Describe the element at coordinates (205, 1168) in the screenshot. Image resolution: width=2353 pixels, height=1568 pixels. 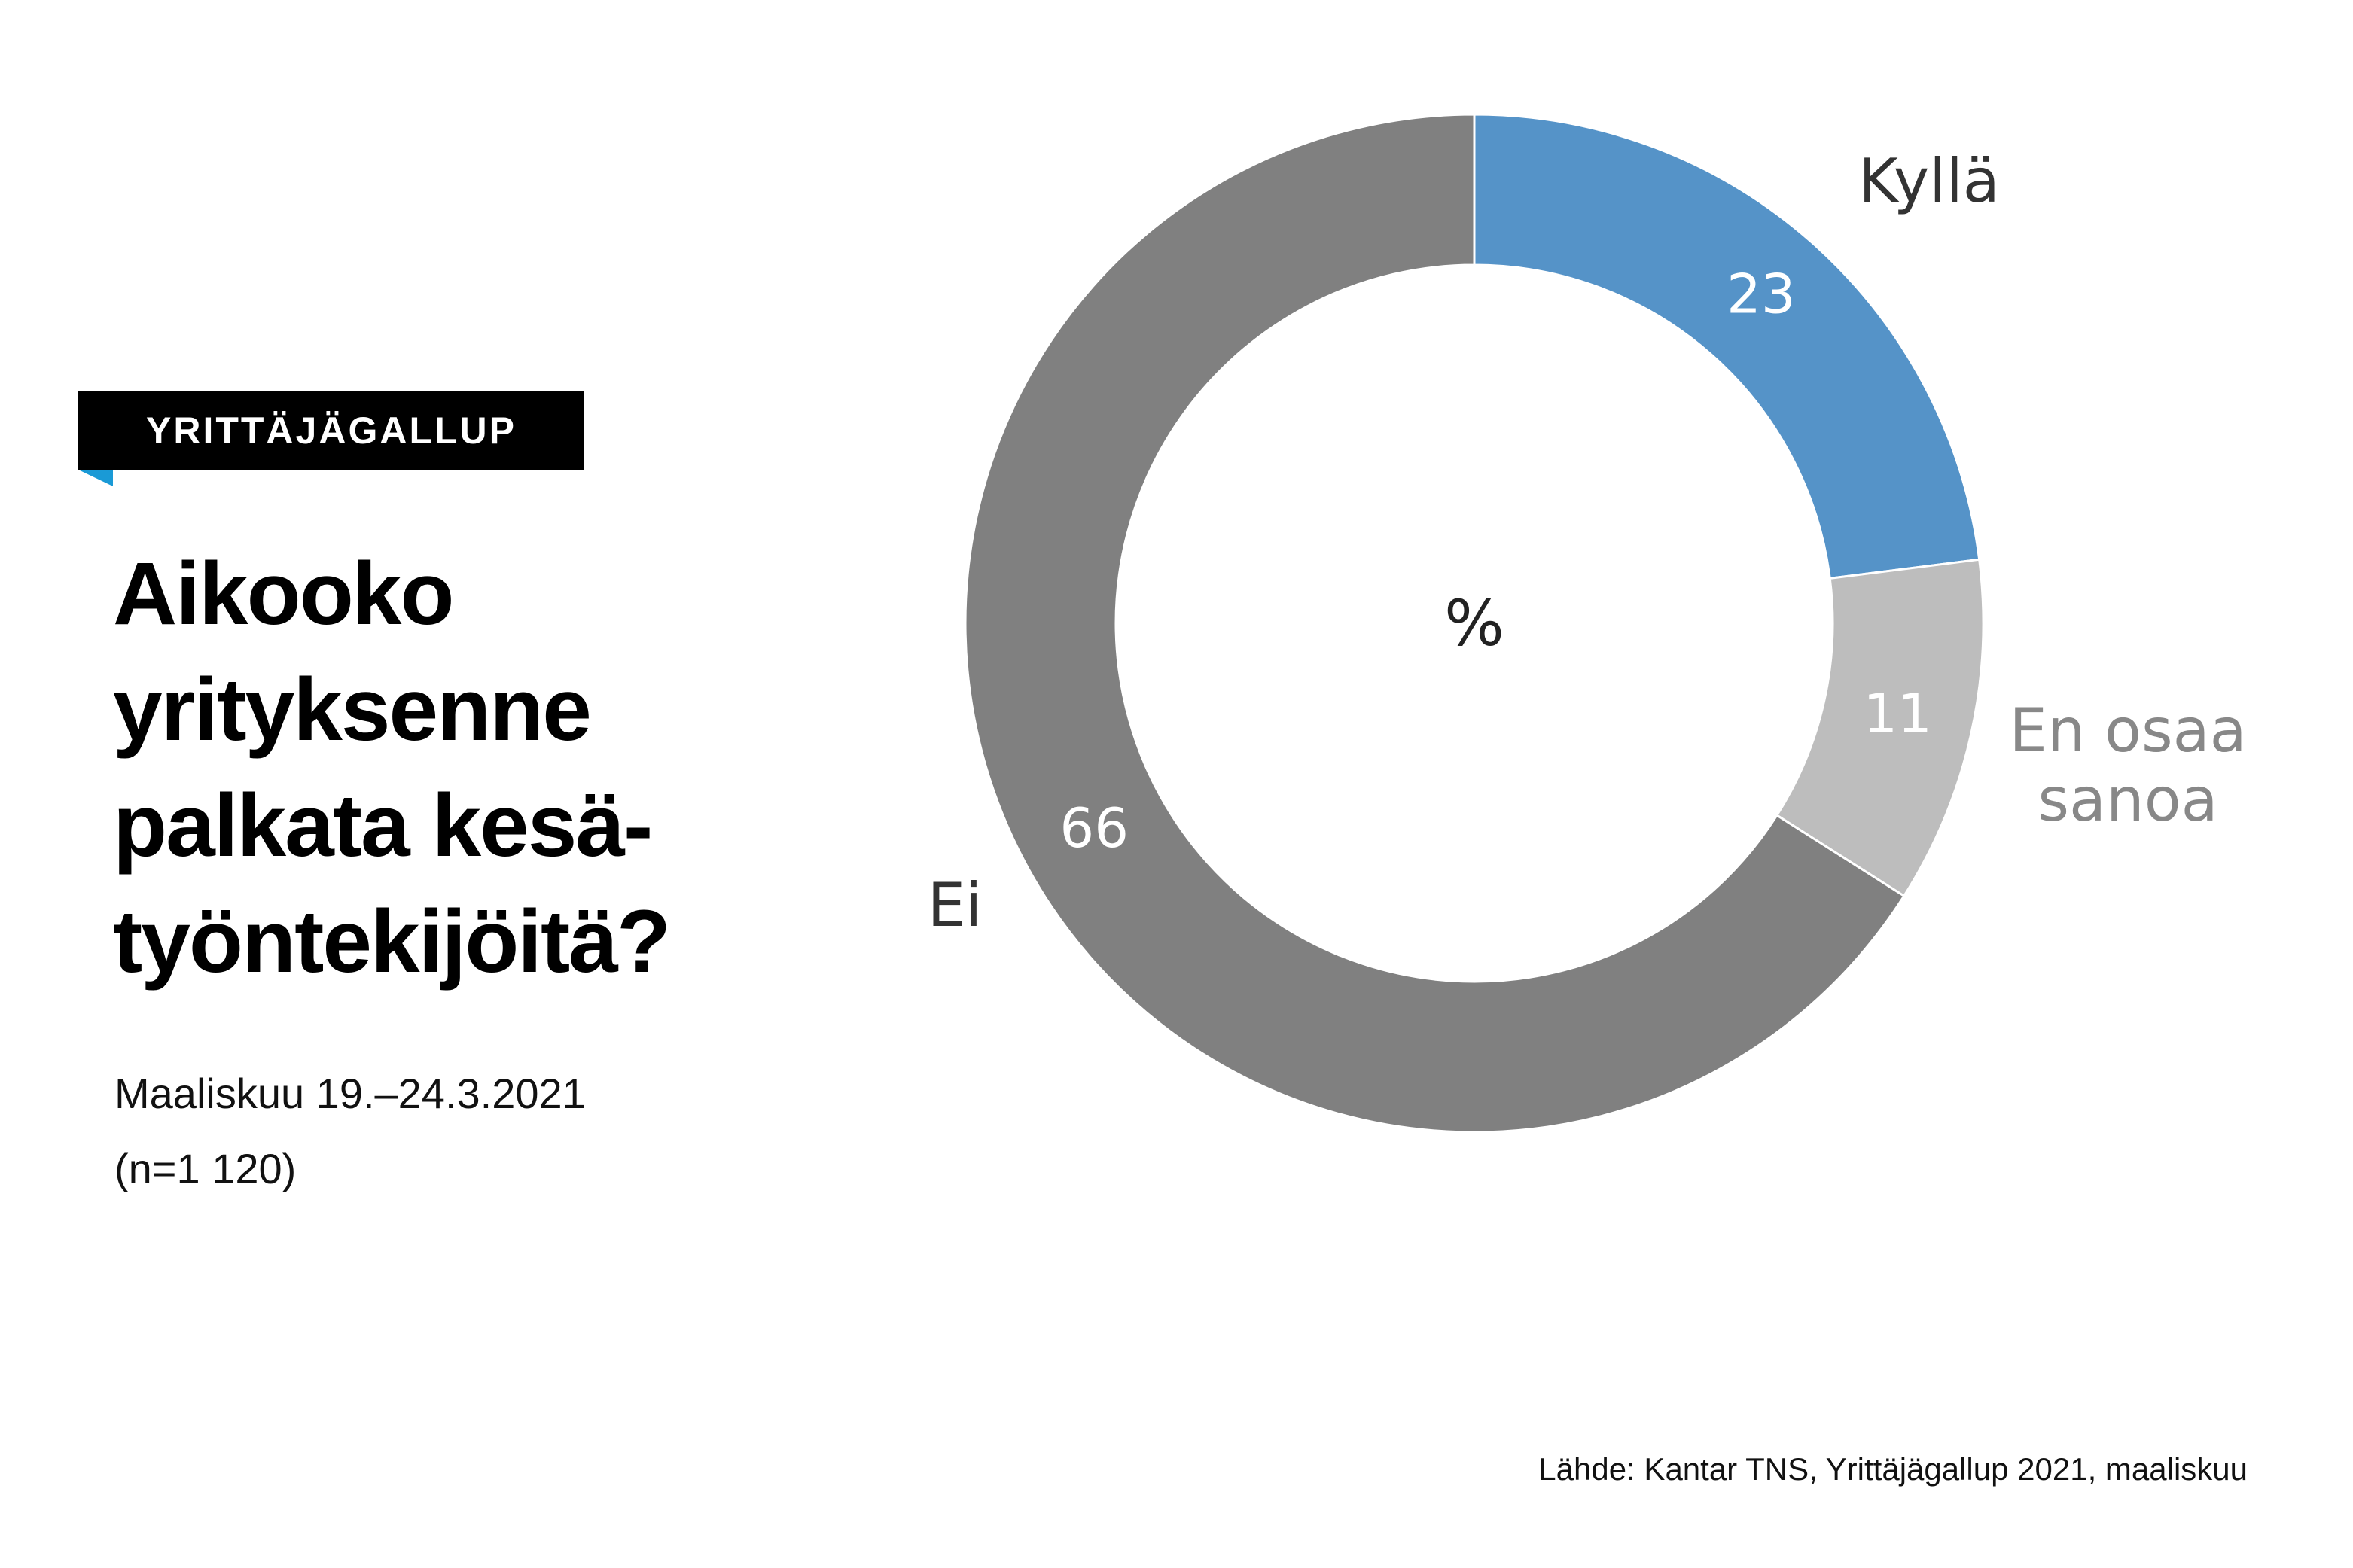
I see `sample-size: (n=1 120)` at that location.